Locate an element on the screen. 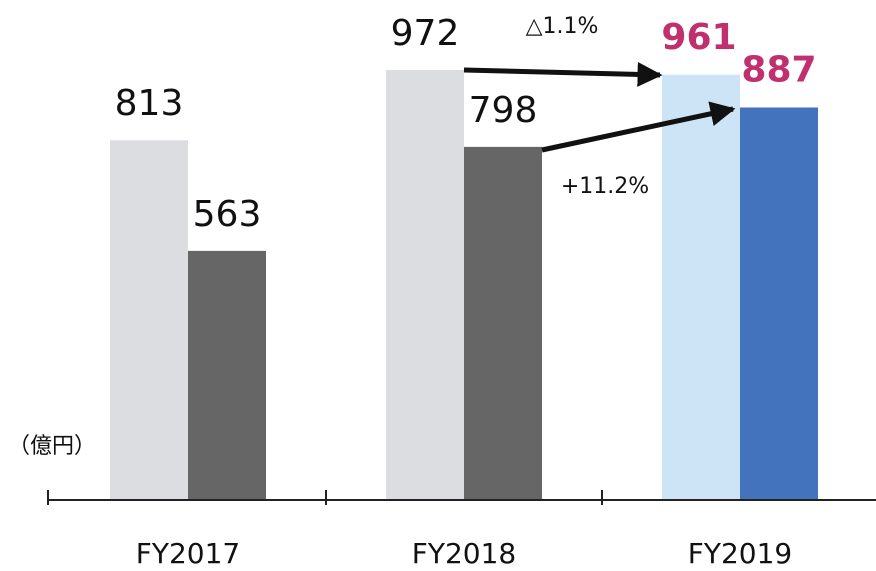  annotation: △1.1% is located at coordinates (562, 26).